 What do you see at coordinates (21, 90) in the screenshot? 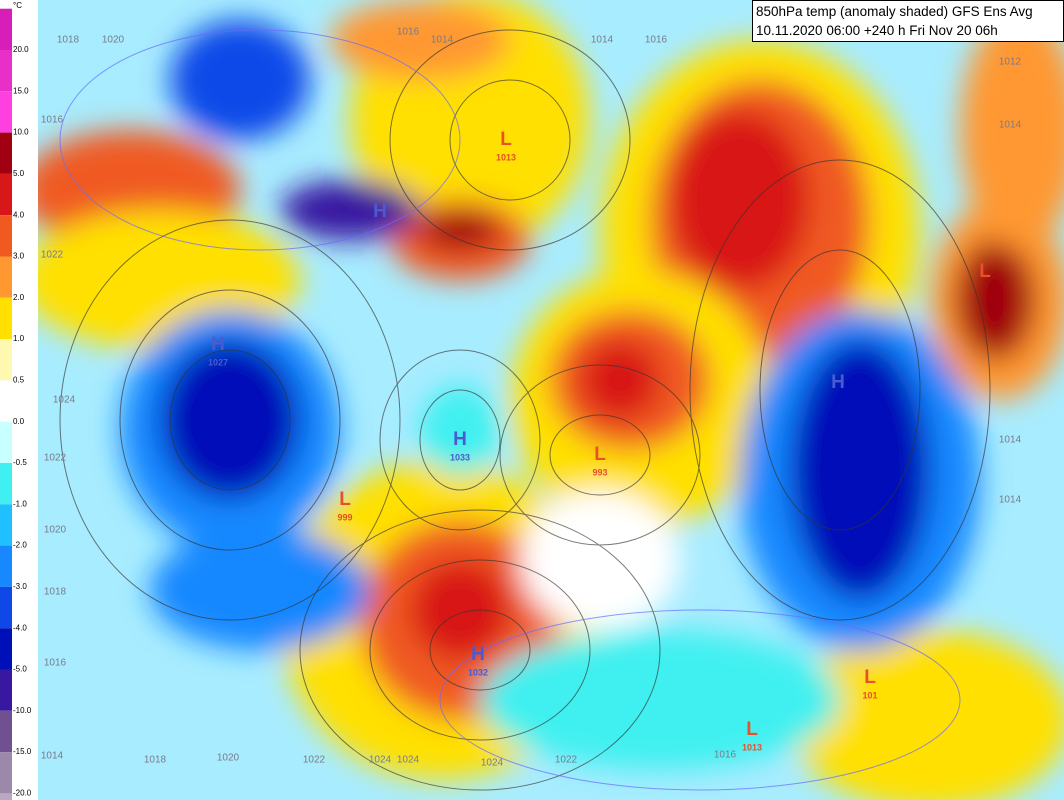
I see `colorbar-label: 15.0` at bounding box center [21, 90].